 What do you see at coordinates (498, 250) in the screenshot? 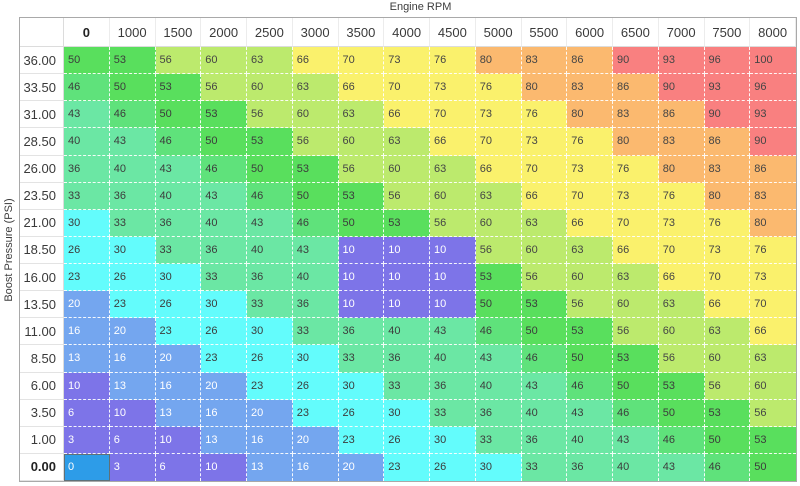
I see `table-cell-18.50-5000: 56` at bounding box center [498, 250].